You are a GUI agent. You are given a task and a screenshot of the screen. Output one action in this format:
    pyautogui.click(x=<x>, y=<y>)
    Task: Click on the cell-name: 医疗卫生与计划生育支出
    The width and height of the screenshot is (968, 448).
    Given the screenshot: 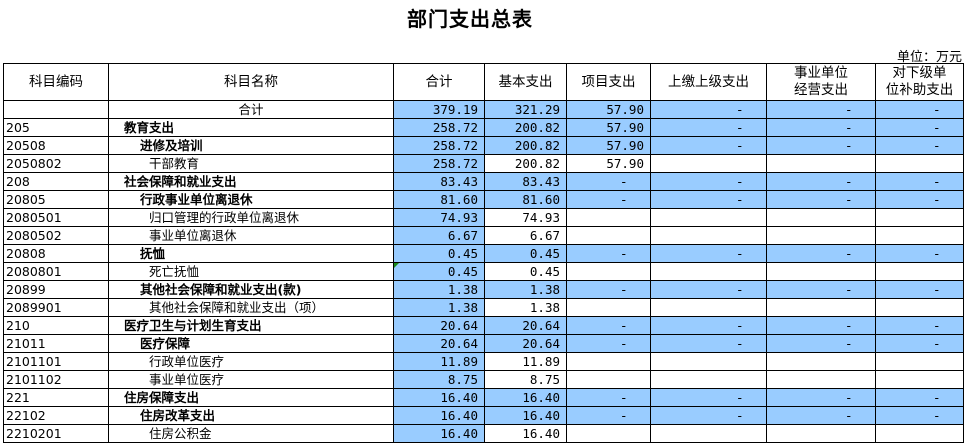 What is the action you would take?
    pyautogui.click(x=251, y=325)
    